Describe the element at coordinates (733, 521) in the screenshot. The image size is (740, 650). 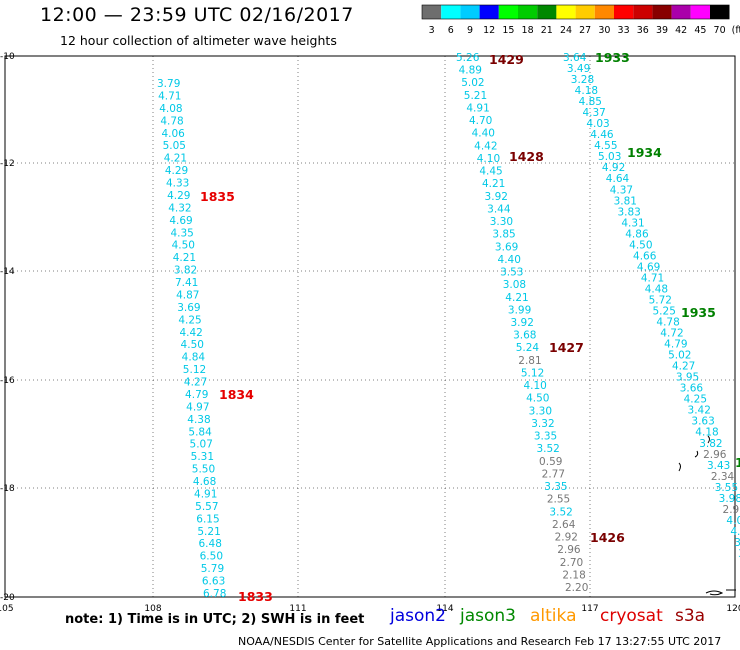
I see `wave-height-value: 4.02` at that location.